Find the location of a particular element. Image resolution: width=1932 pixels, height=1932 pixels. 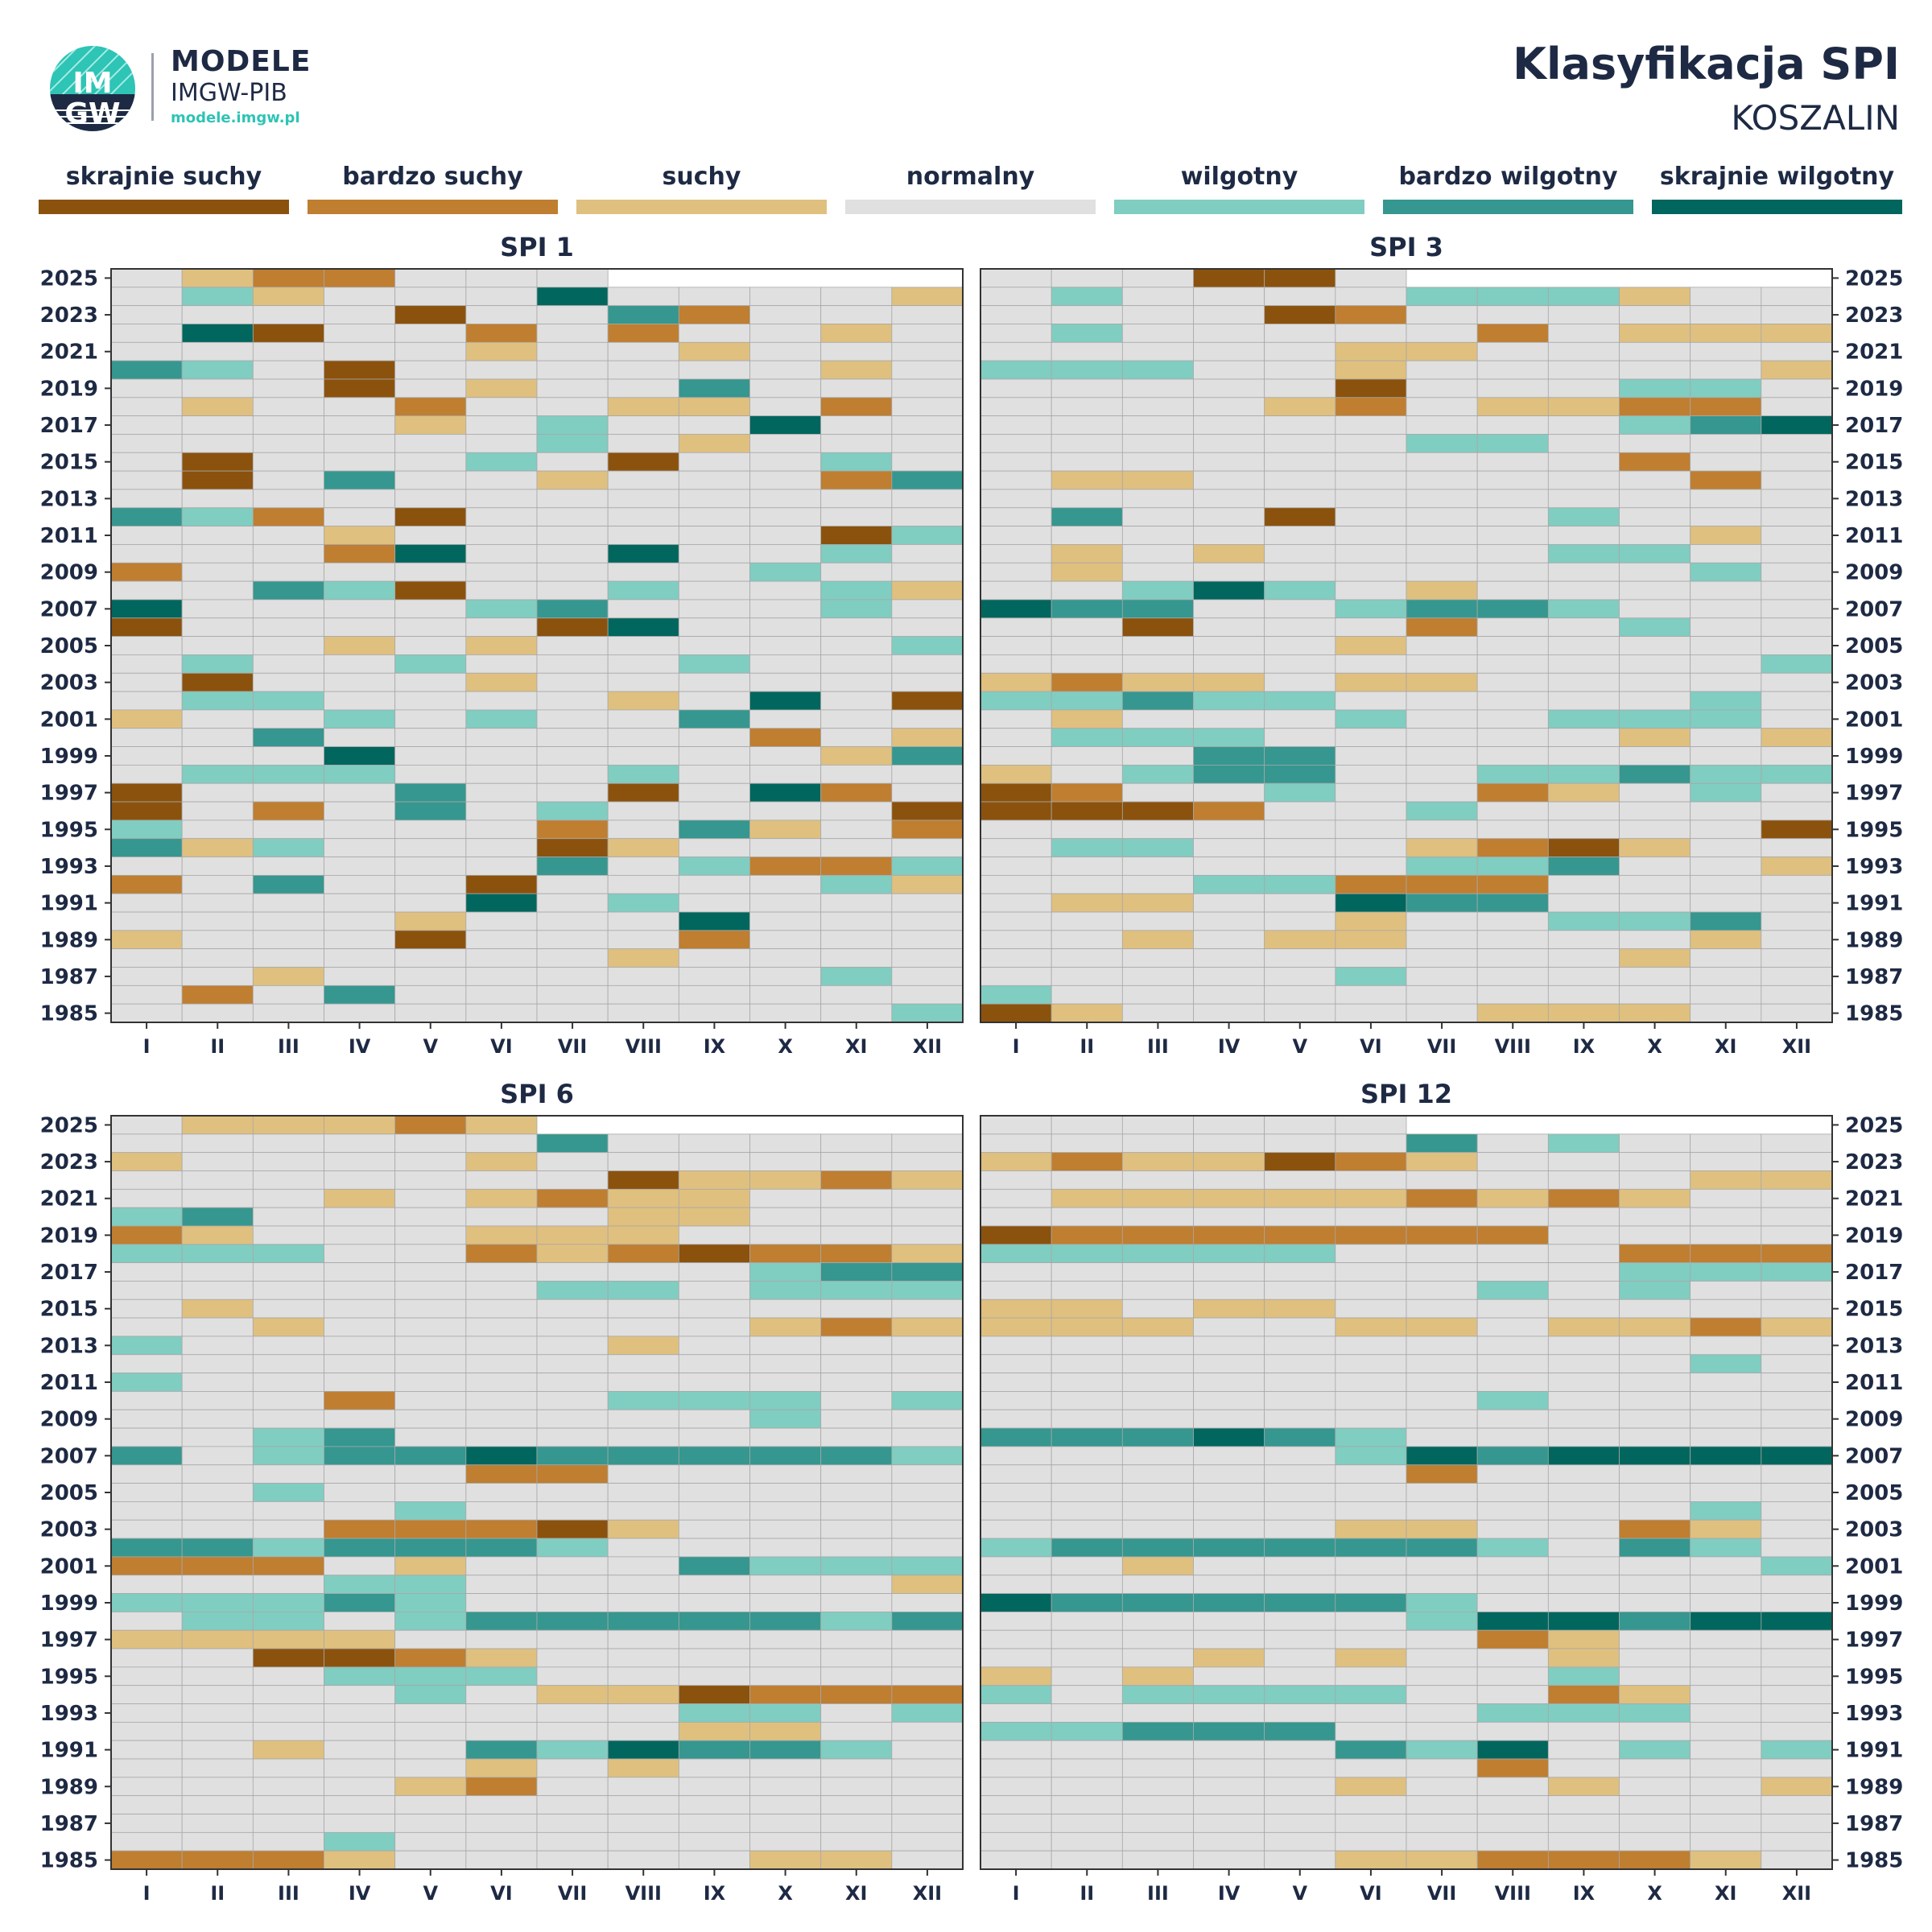

y-tick-label: 1993 is located at coordinates (69, 867).